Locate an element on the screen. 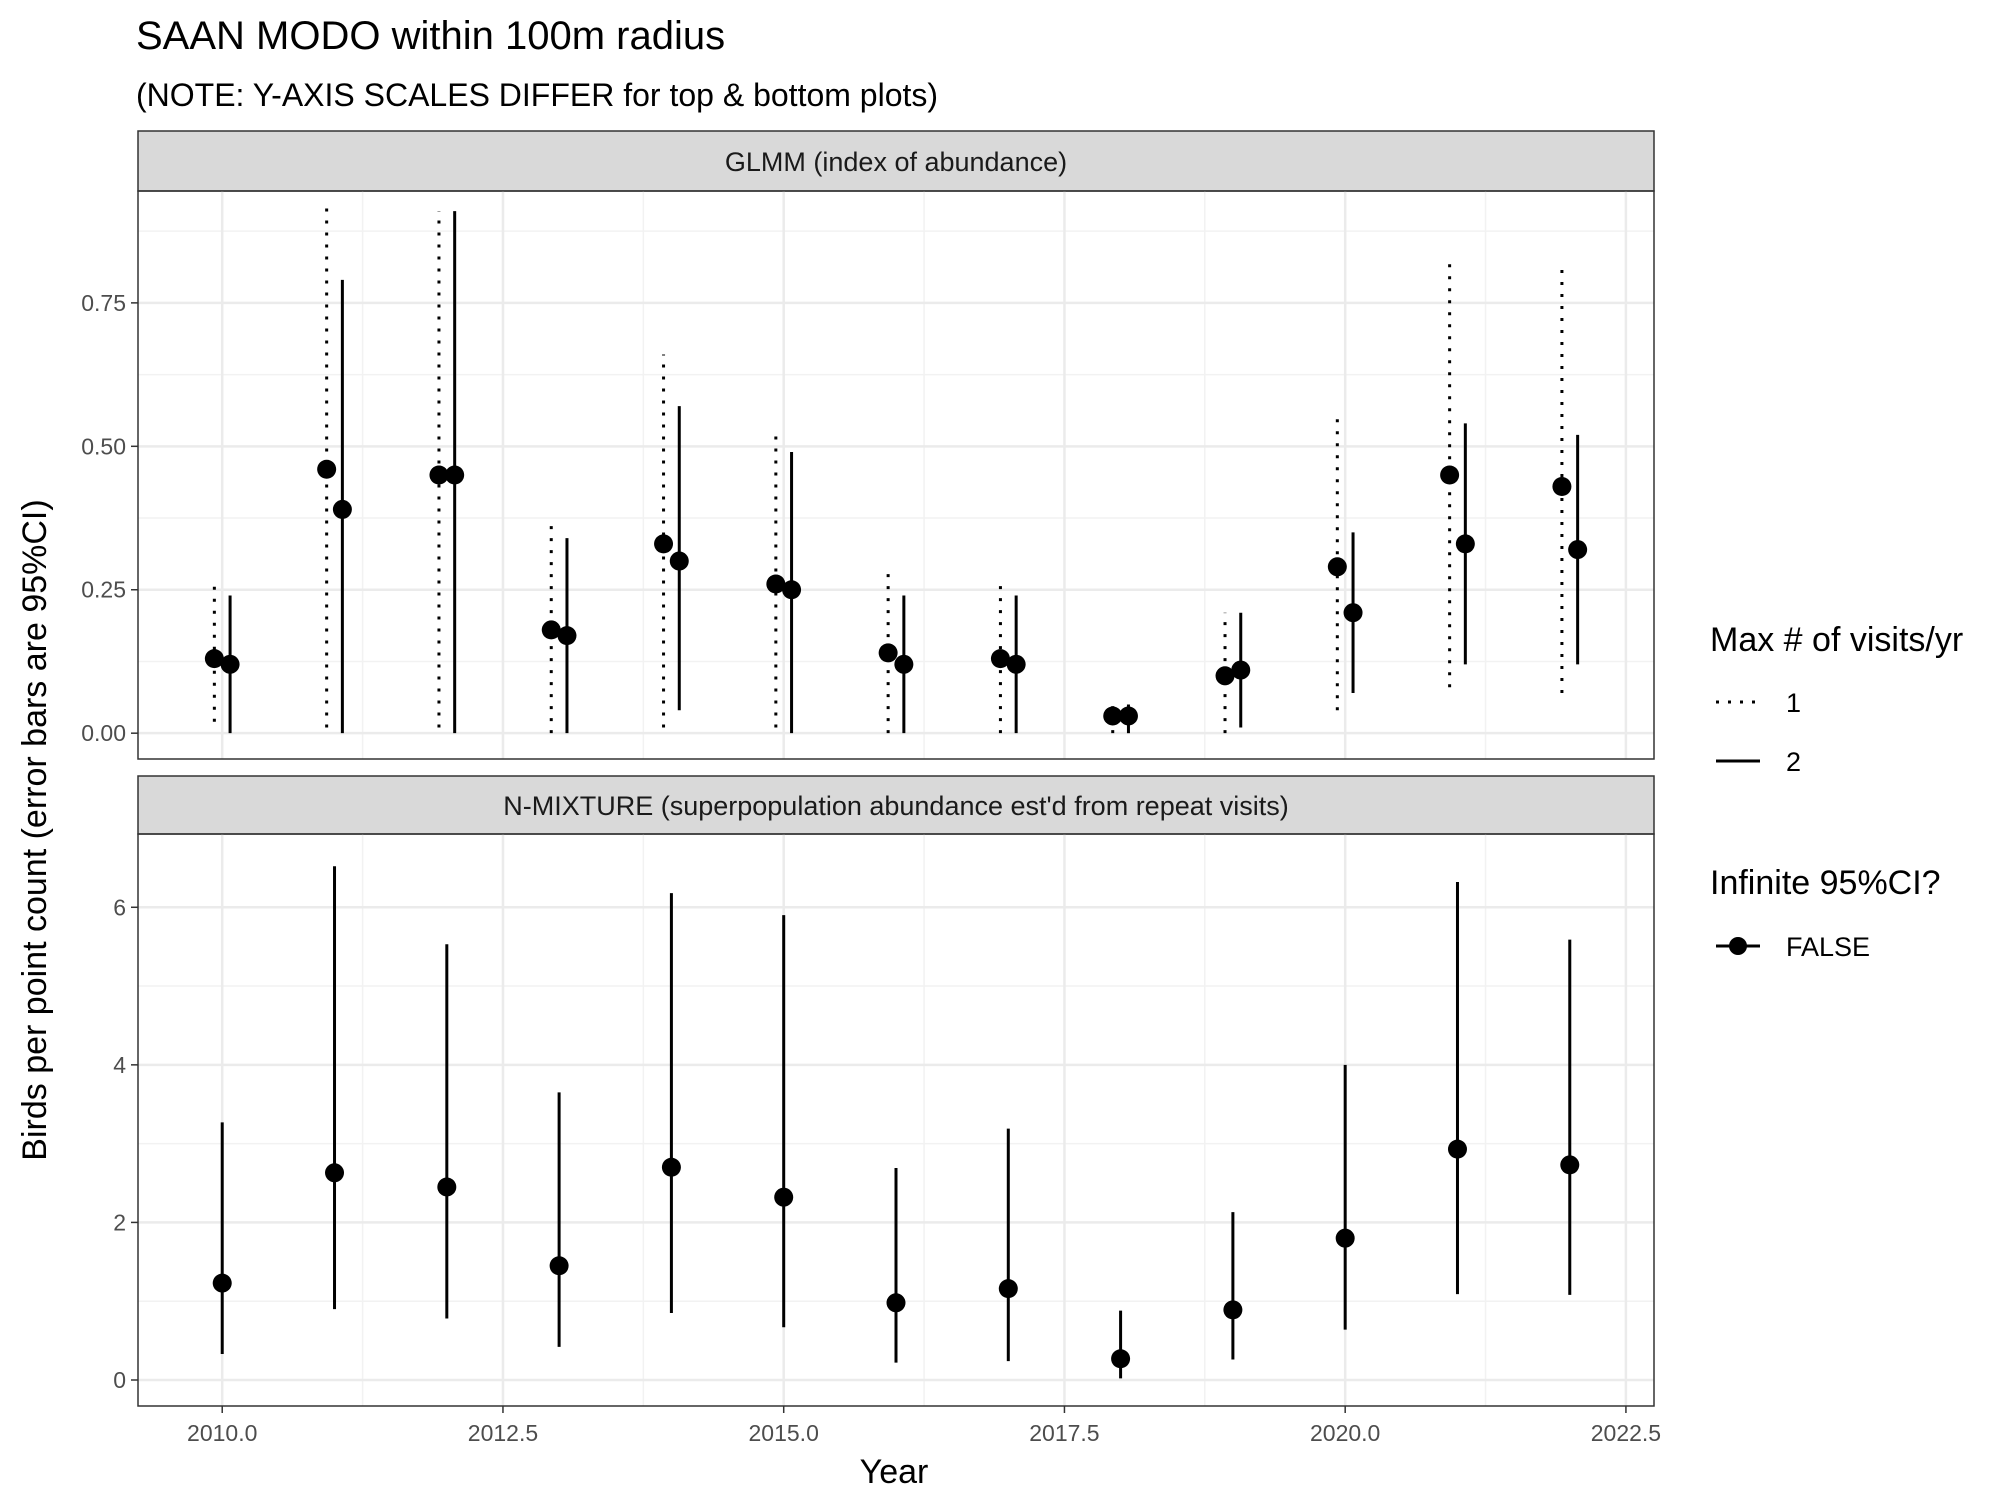  x-tick-label: 2022.5 is located at coordinates (1626, 1433).